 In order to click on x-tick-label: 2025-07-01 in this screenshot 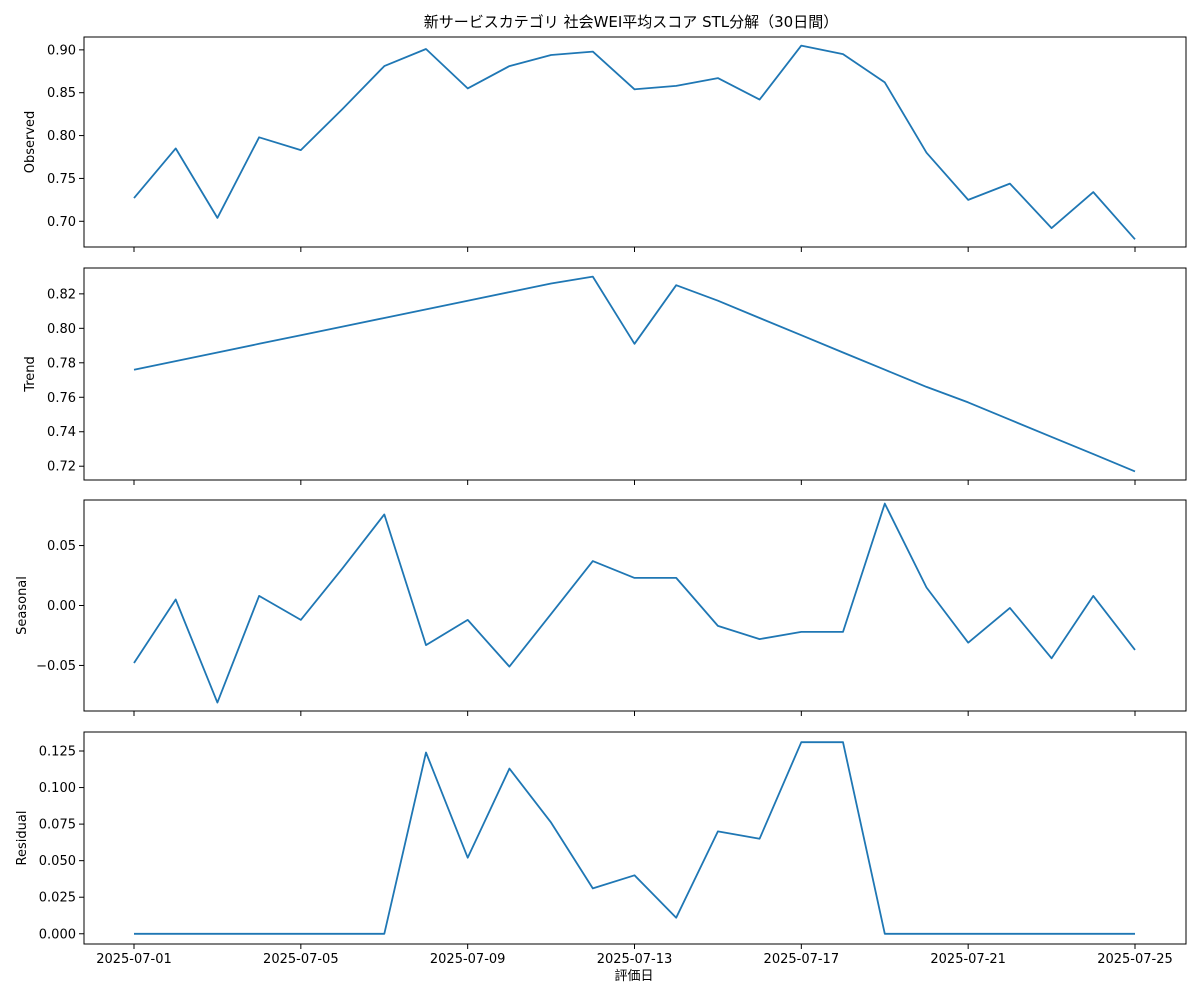, I will do `click(134, 959)`.